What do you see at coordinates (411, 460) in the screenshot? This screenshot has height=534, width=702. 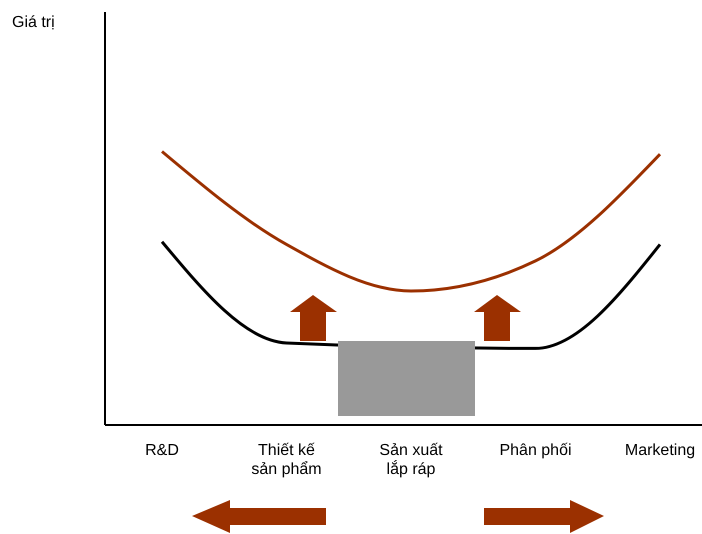 I see `x-tick-label: Sản xuất lắp ráp` at bounding box center [411, 460].